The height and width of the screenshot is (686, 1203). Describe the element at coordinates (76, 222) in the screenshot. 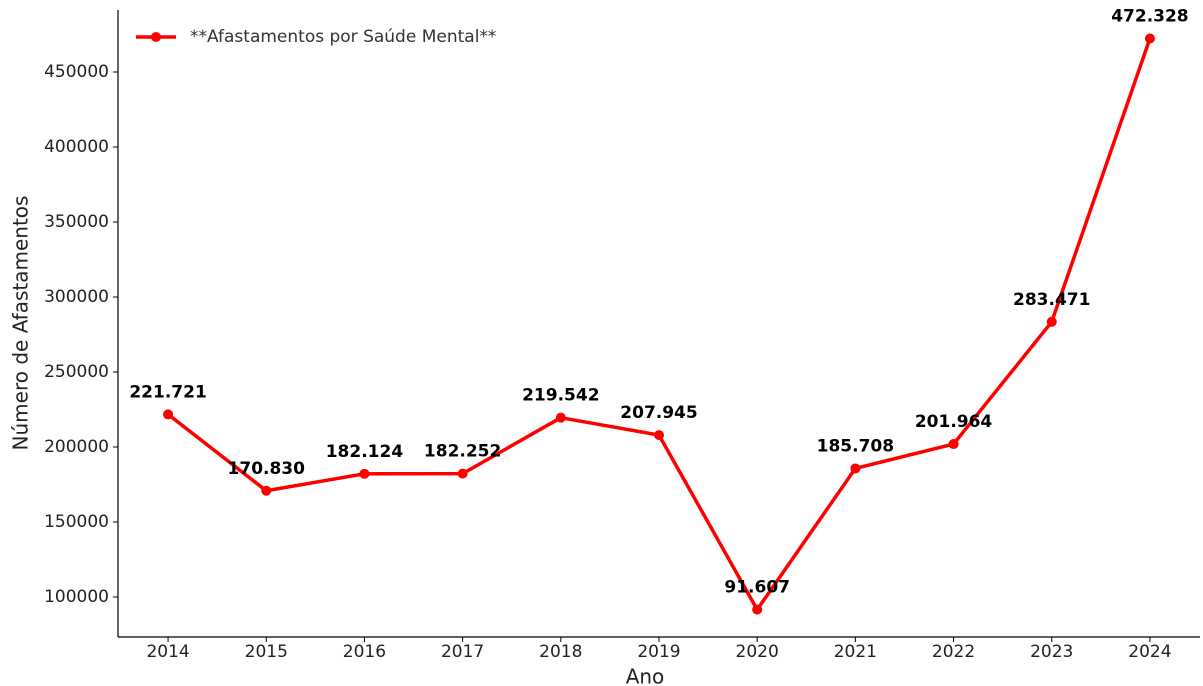

I see `y-tick-label: 350000` at that location.